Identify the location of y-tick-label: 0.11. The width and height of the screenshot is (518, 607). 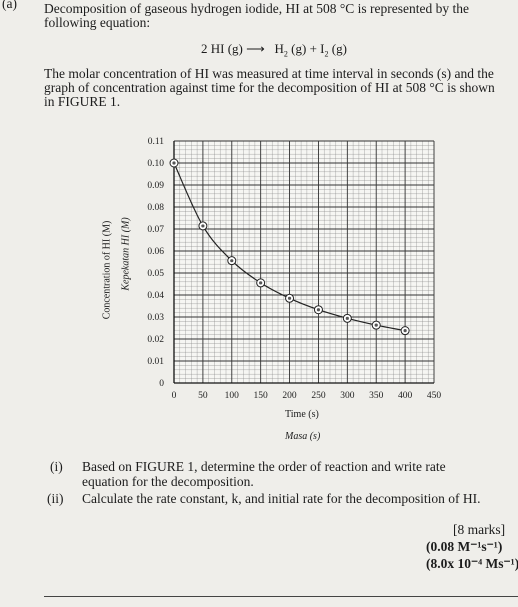
(156, 142).